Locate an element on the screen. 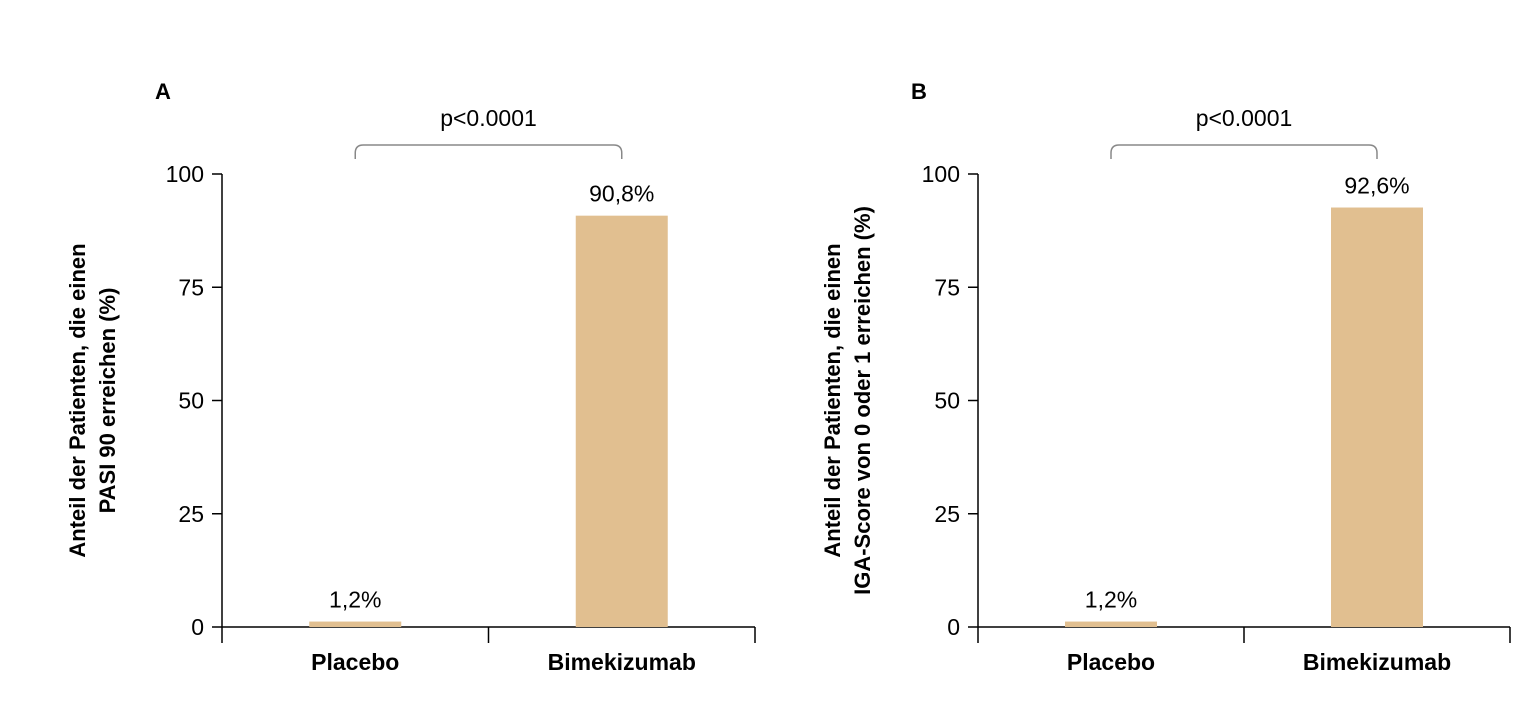 The image size is (1540, 711). y-axis-label-line: IGA-Score von 0 oder 1 erreichen (%) is located at coordinates (862, 400).